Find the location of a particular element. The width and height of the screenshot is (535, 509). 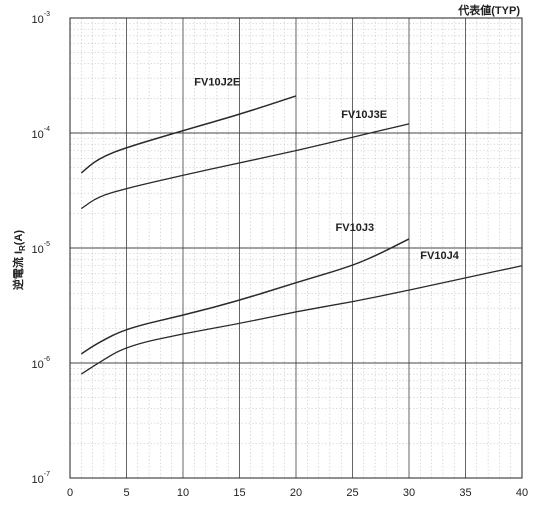

x-tick-label: 20 is located at coordinates (296, 493).